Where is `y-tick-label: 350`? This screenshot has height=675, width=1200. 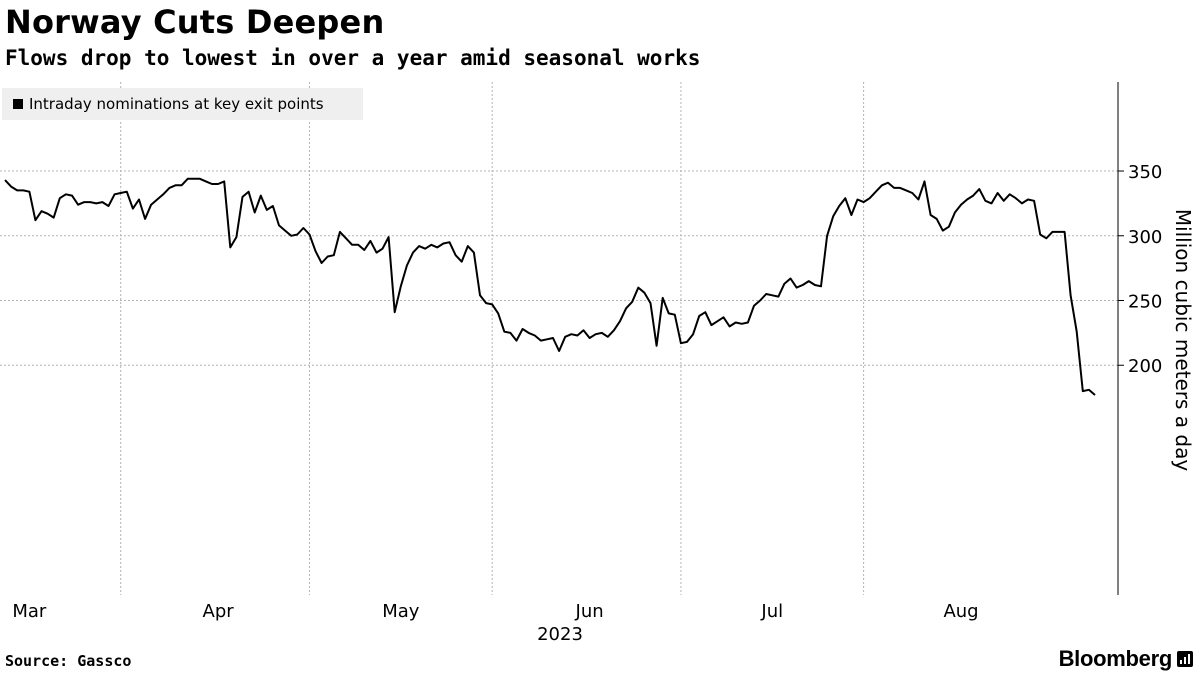
y-tick-label: 350 is located at coordinates (1145, 172).